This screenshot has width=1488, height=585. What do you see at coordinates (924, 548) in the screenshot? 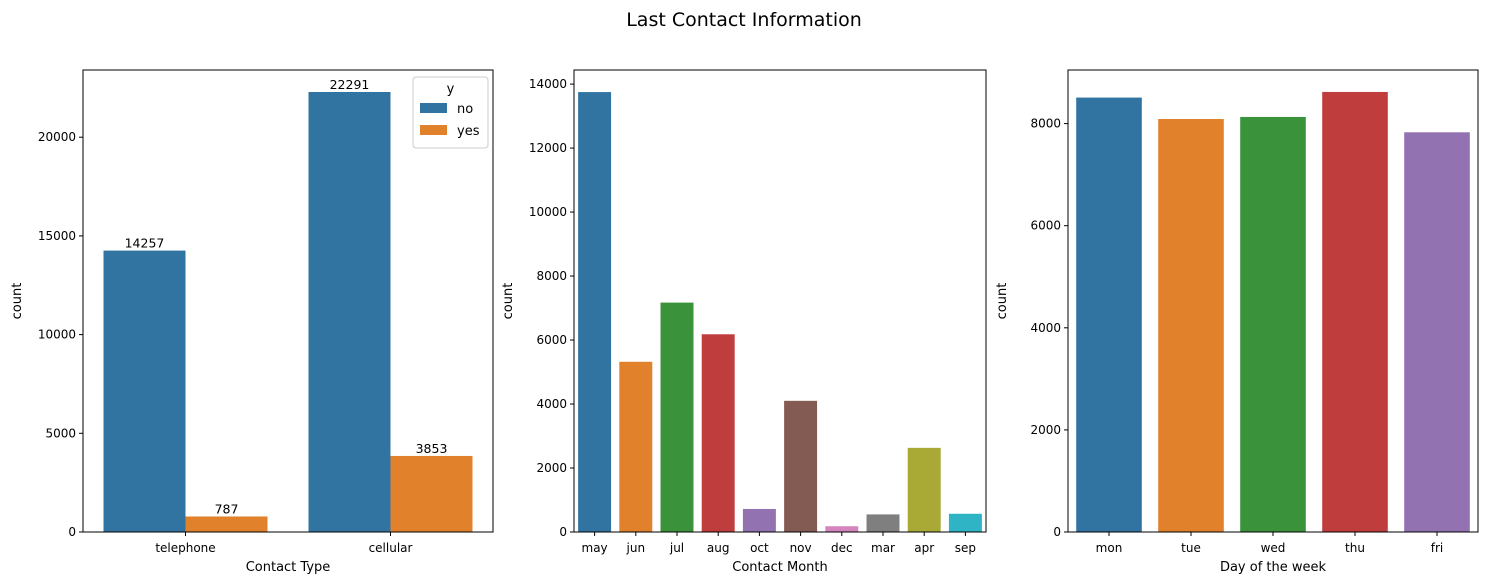
I see `x-tick-label: apr` at bounding box center [924, 548].